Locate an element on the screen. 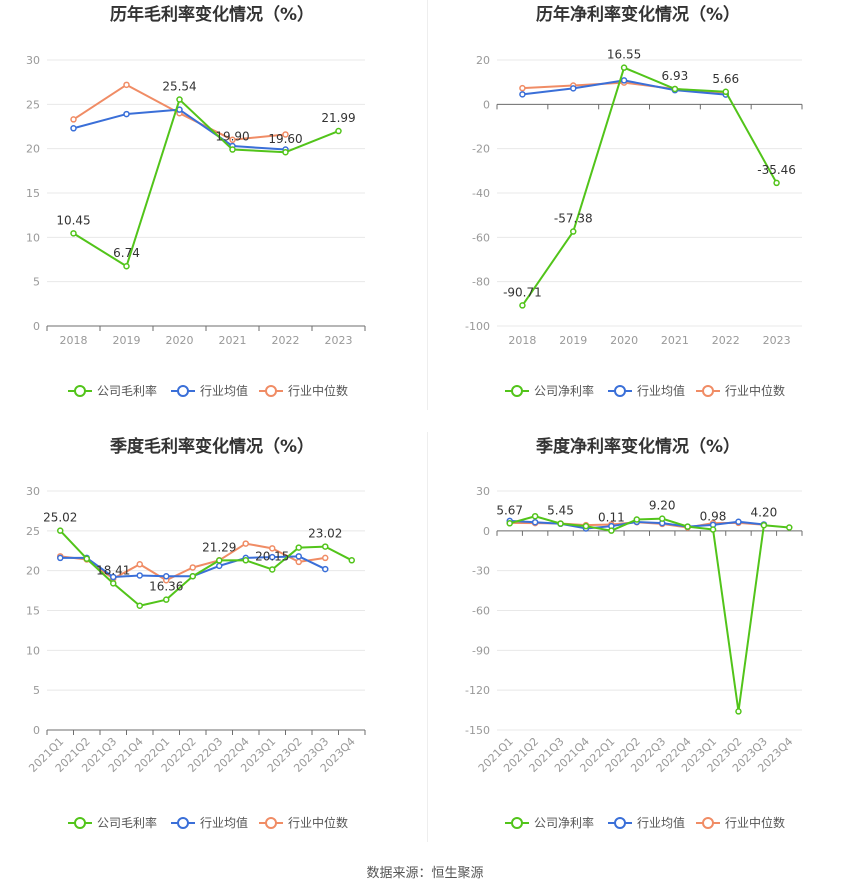 This screenshot has width=850, height=891. data-label: 20.15 is located at coordinates (272, 556).